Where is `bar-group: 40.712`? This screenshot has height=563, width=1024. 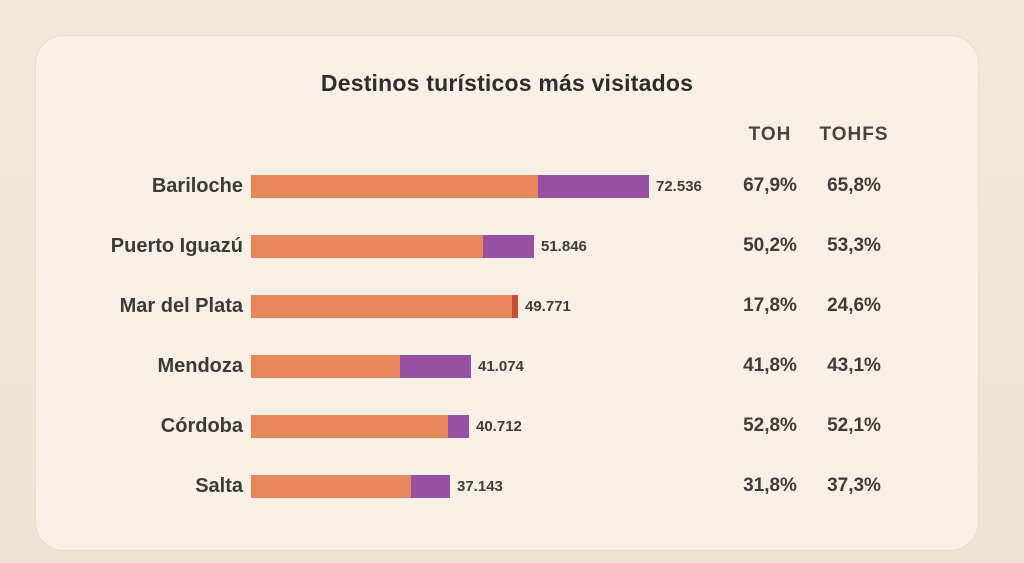
bar-group: 40.712 is located at coordinates (386, 426).